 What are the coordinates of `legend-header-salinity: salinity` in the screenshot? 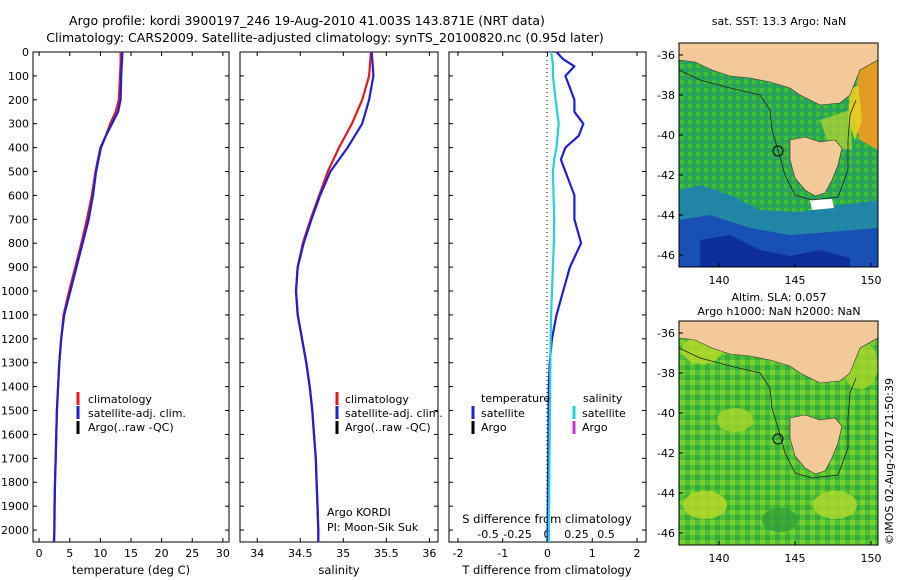 It's located at (603, 398).